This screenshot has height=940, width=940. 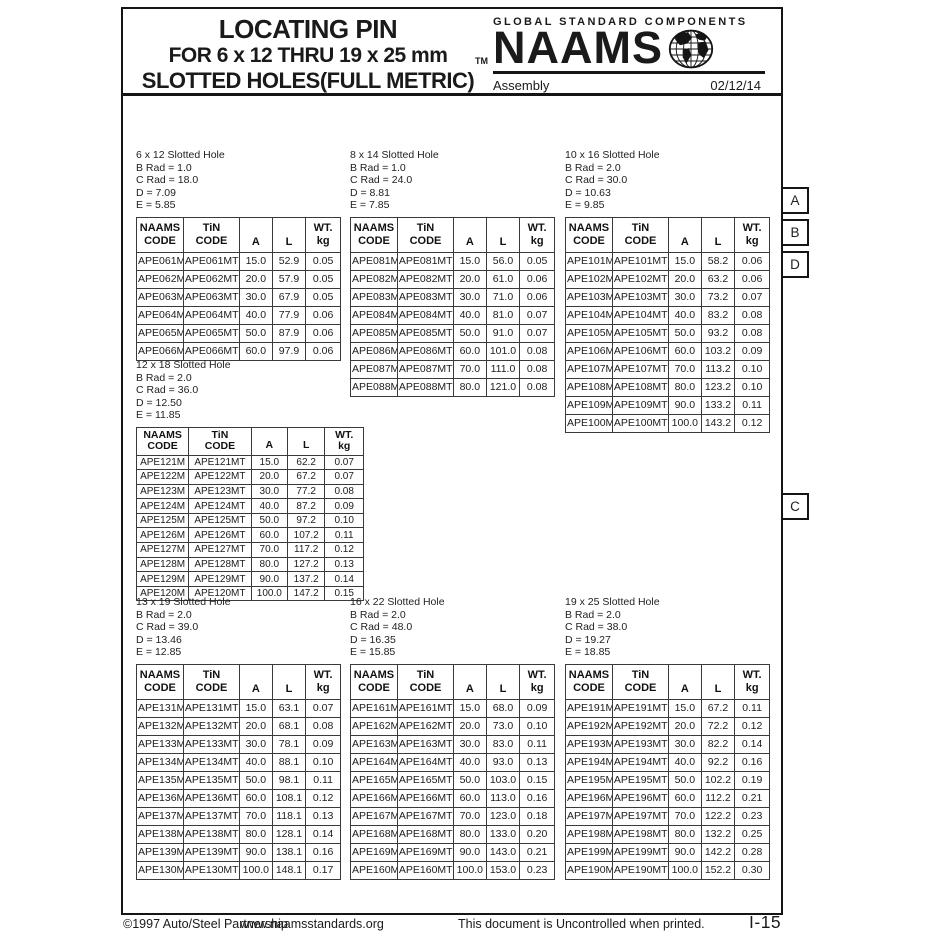 What do you see at coordinates (667, 333) in the screenshot?
I see `table-row: APE105M APE105MT 50.0 93.2 0.08` at bounding box center [667, 333].